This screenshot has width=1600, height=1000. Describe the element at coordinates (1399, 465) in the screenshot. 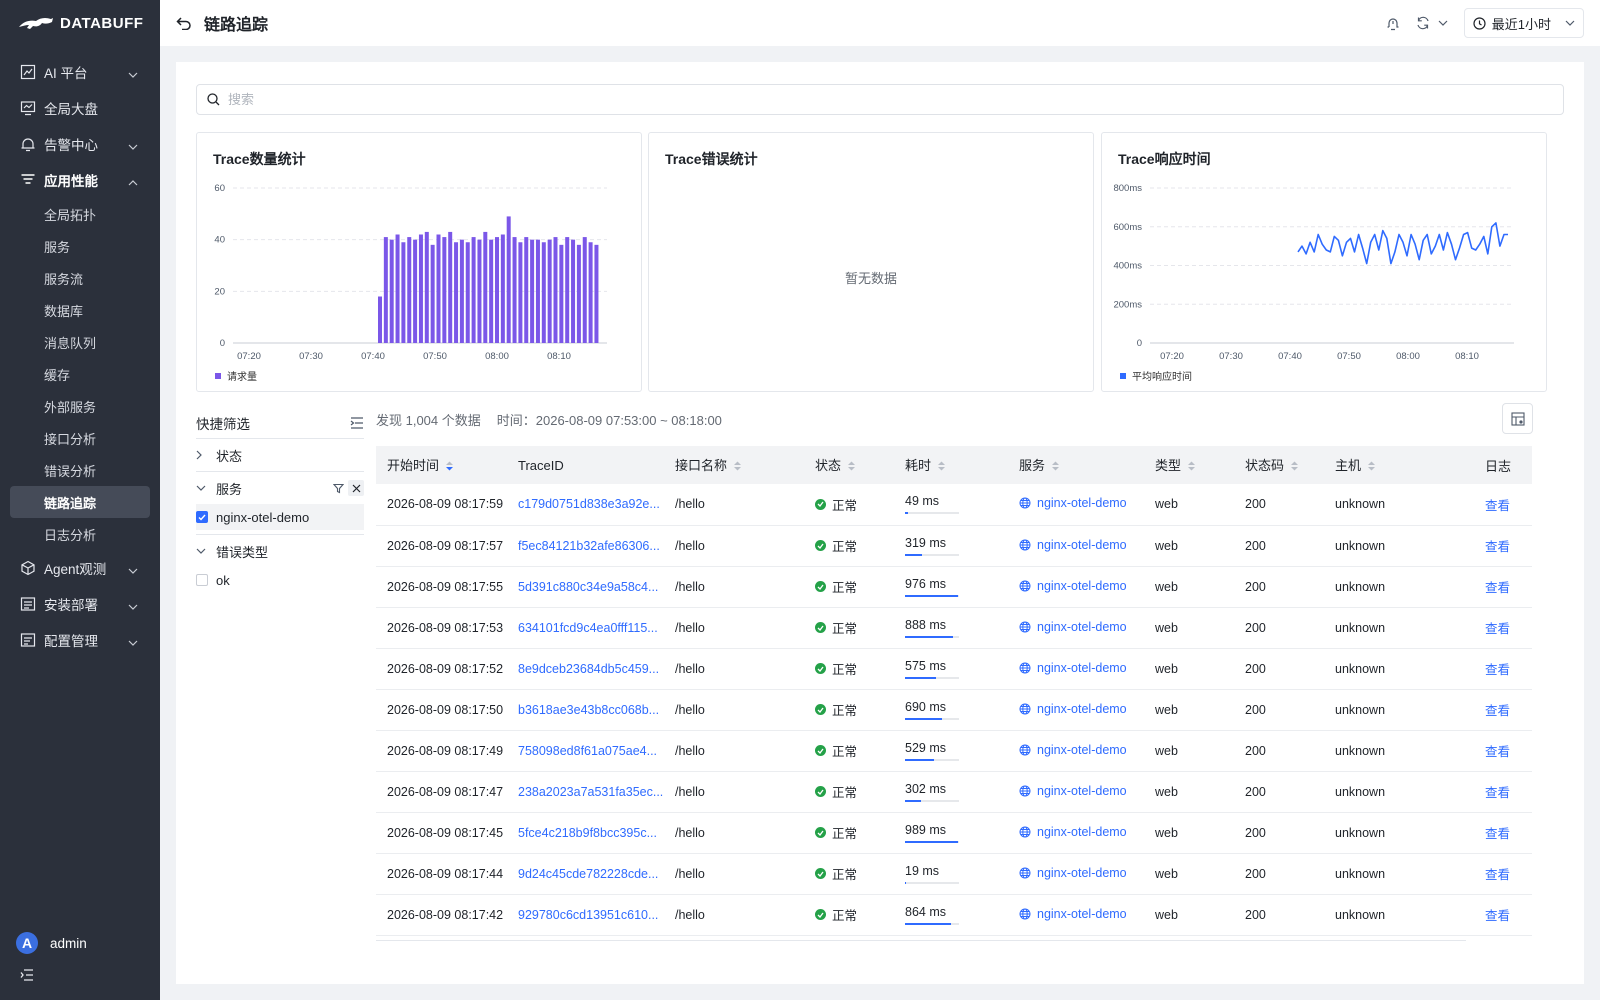

I see `column-header: 主机` at that location.